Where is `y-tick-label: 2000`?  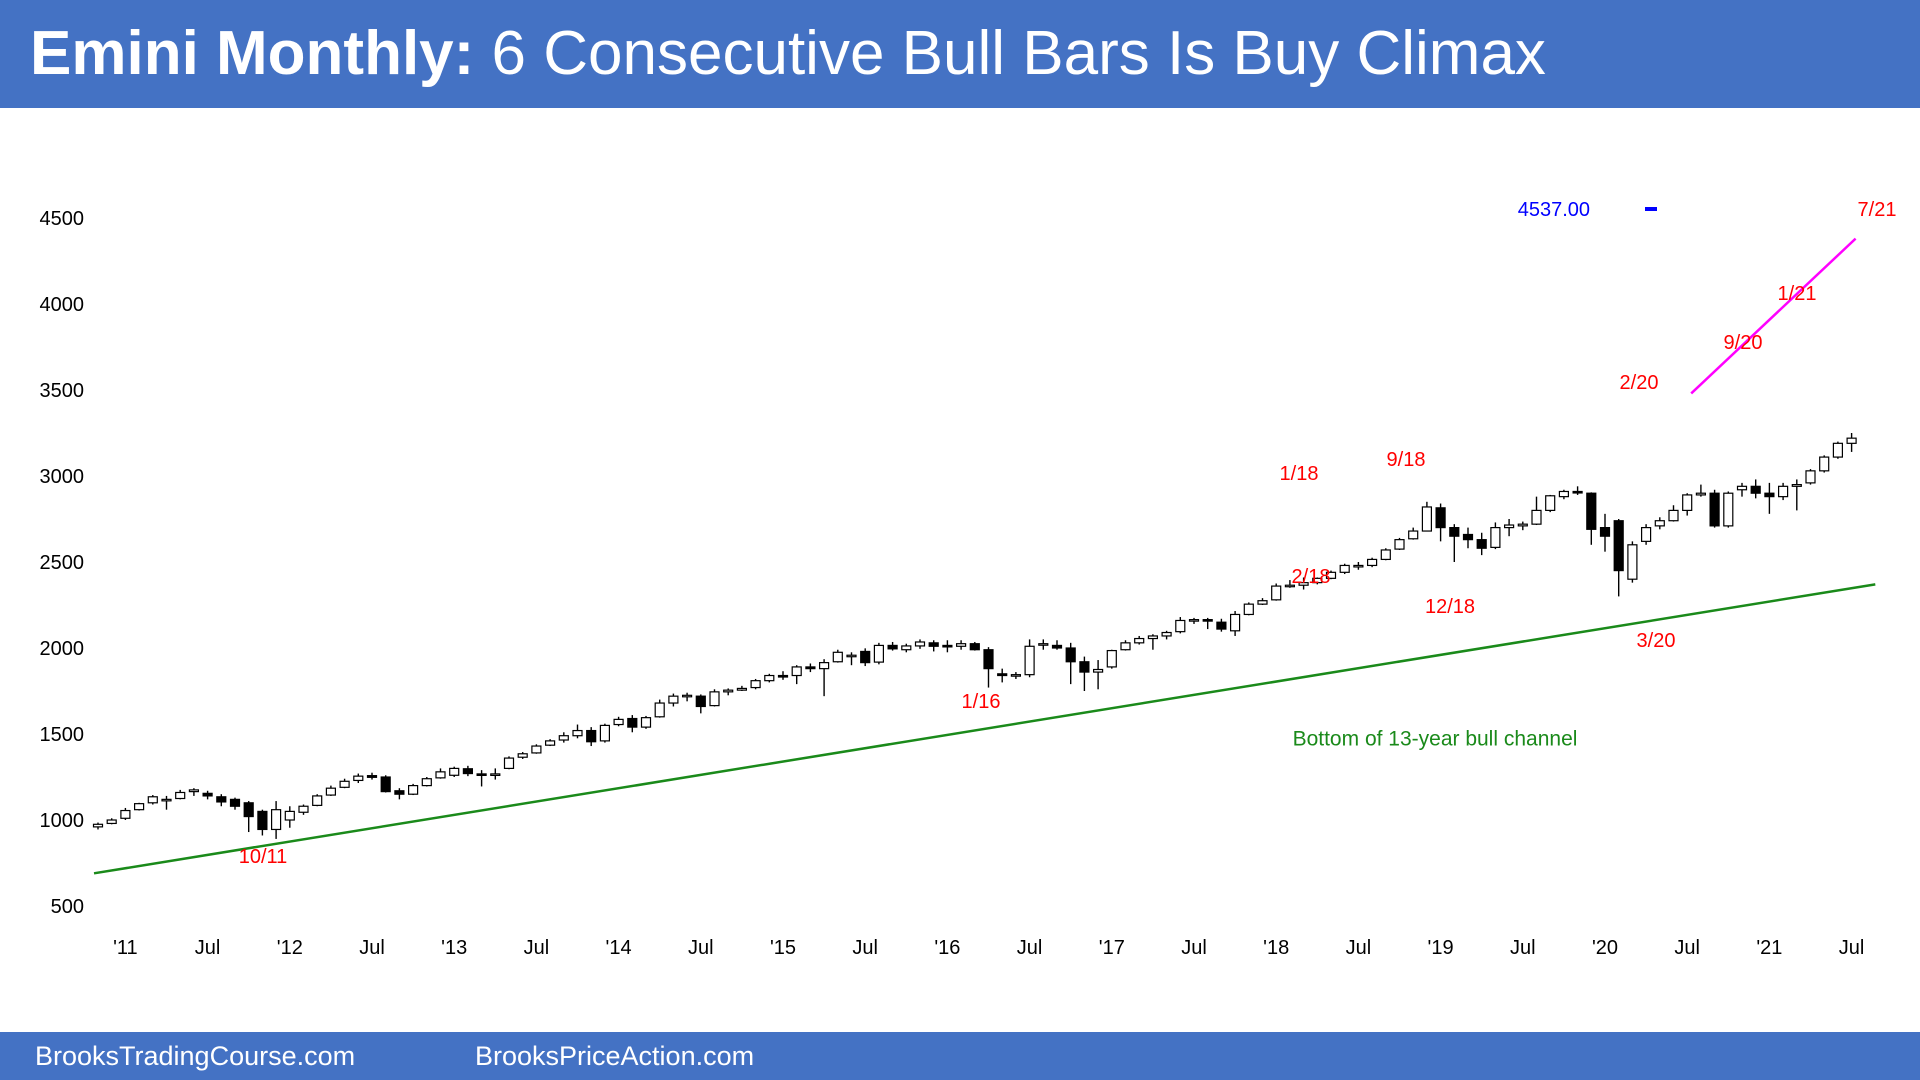 y-tick-label: 2000 is located at coordinates (62, 649).